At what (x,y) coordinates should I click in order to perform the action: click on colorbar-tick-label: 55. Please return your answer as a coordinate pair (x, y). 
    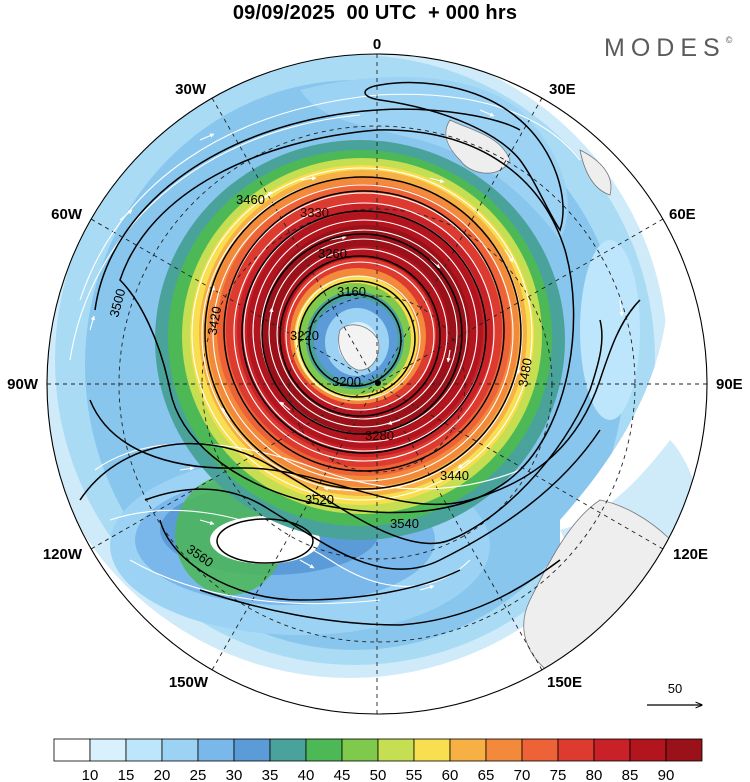
    Looking at the image, I should click on (414, 774).